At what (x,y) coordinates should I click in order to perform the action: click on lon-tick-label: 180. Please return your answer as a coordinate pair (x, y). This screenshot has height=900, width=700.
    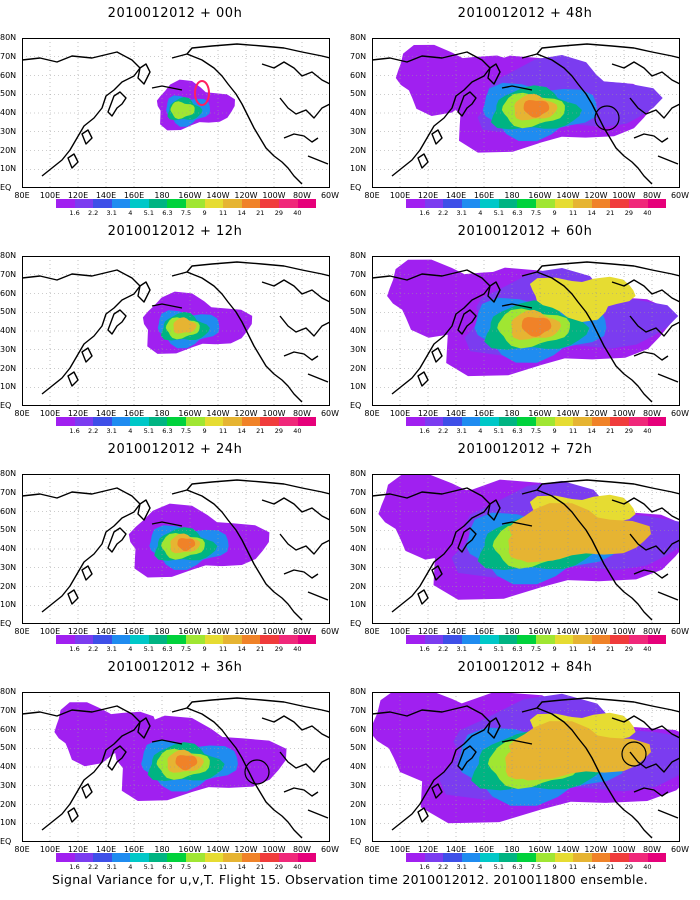
    Looking at the image, I should click on (512, 413).